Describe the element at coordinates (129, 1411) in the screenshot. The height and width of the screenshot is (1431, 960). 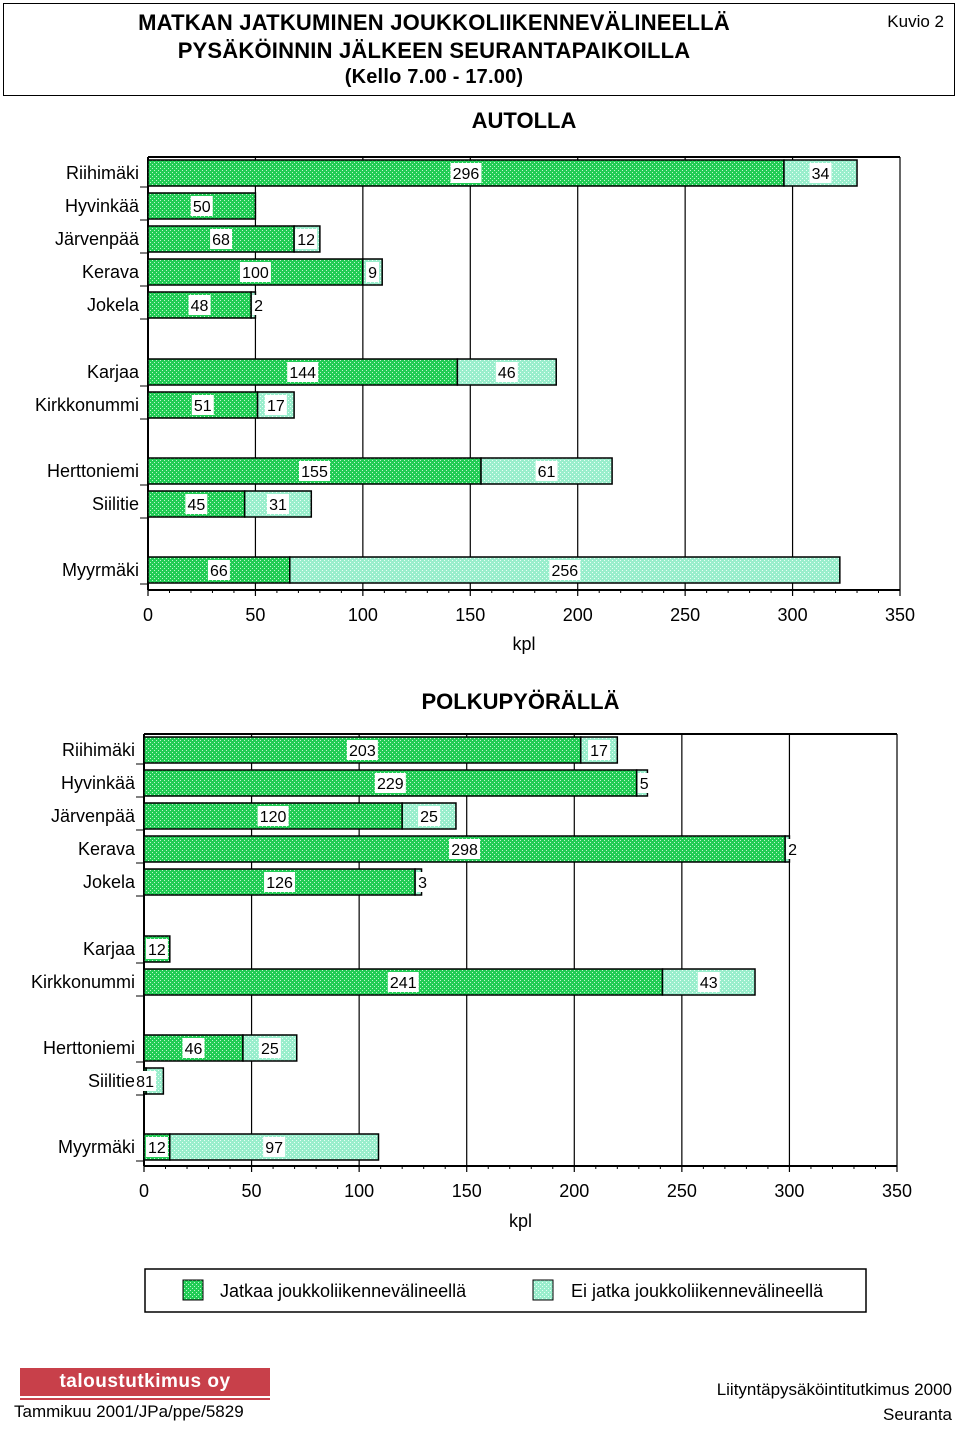
I see `footer-date-ref: Tammikuu 2001/JPa/ppe/5829` at that location.